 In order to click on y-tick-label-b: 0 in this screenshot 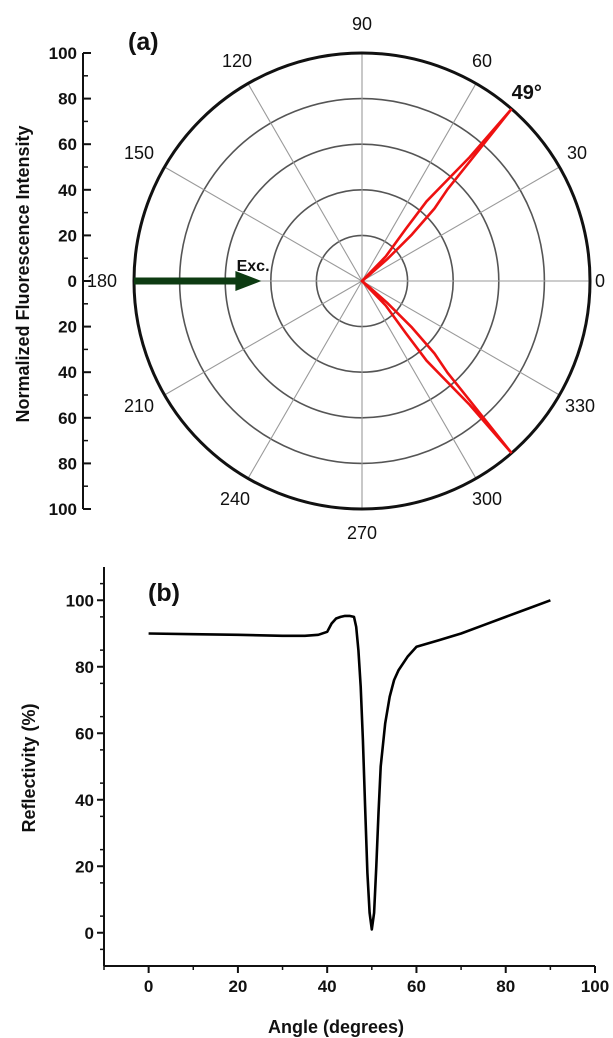, I will do `click(89, 933)`.